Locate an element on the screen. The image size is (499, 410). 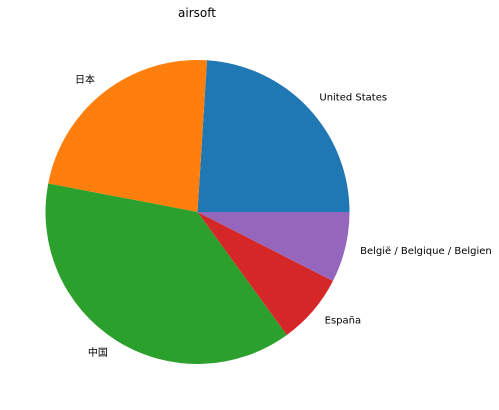
pie-slice-label-4: België / Belgique / Belgien is located at coordinates (426, 251).